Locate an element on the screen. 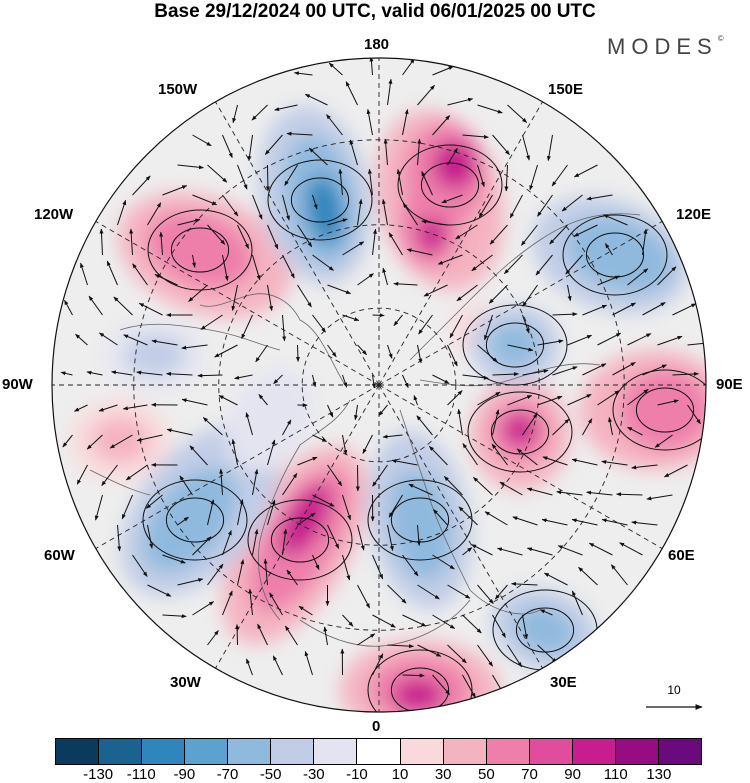 The width and height of the screenshot is (750, 783). brand-logo: MODES© is located at coordinates (665, 47).